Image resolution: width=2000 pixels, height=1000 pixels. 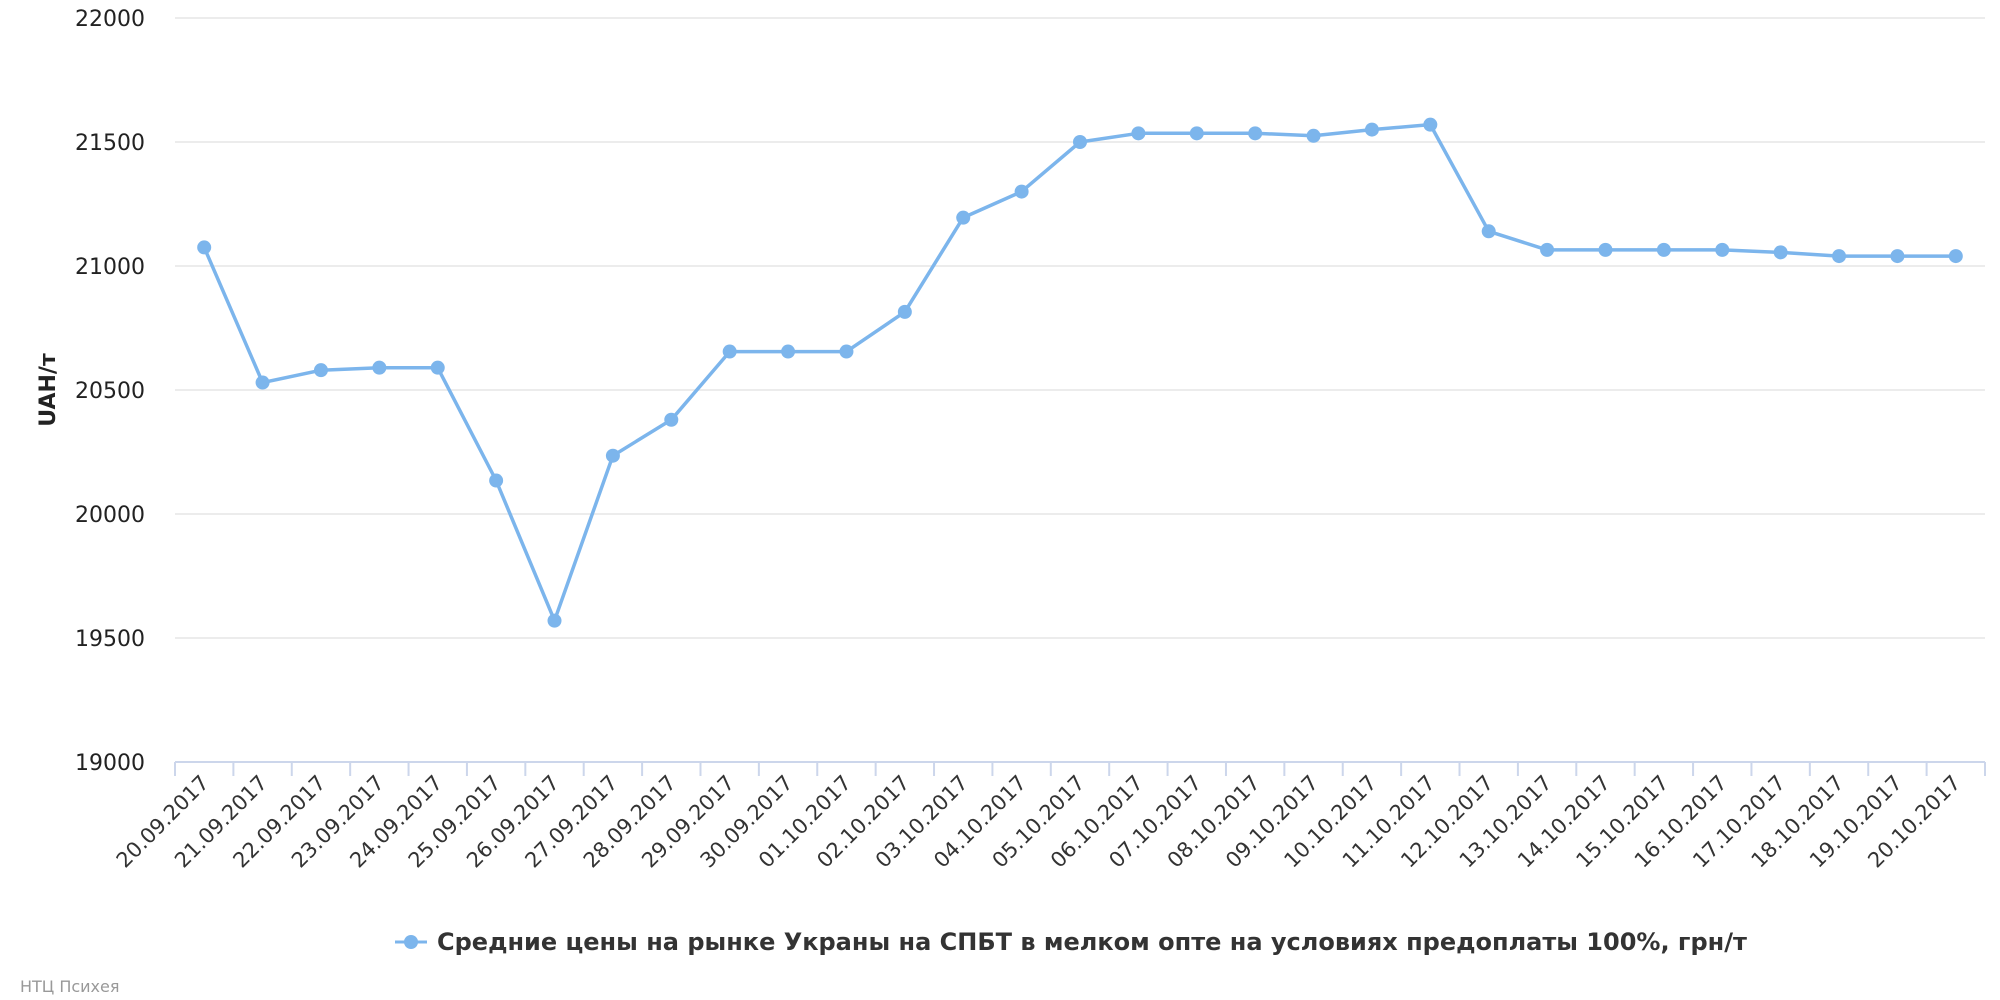 I want to click on y-tick-label: 21500, so click(x=110, y=143).